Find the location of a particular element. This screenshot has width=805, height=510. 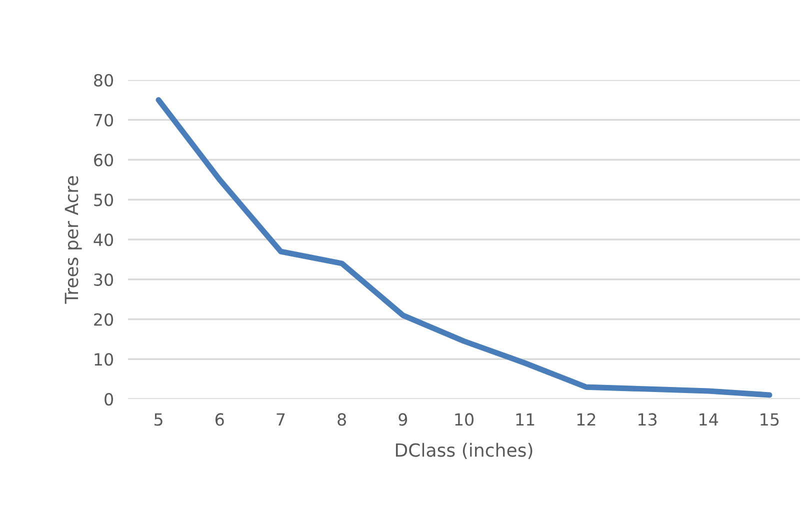

x-axis-title: DClass (inches) is located at coordinates (464, 451).